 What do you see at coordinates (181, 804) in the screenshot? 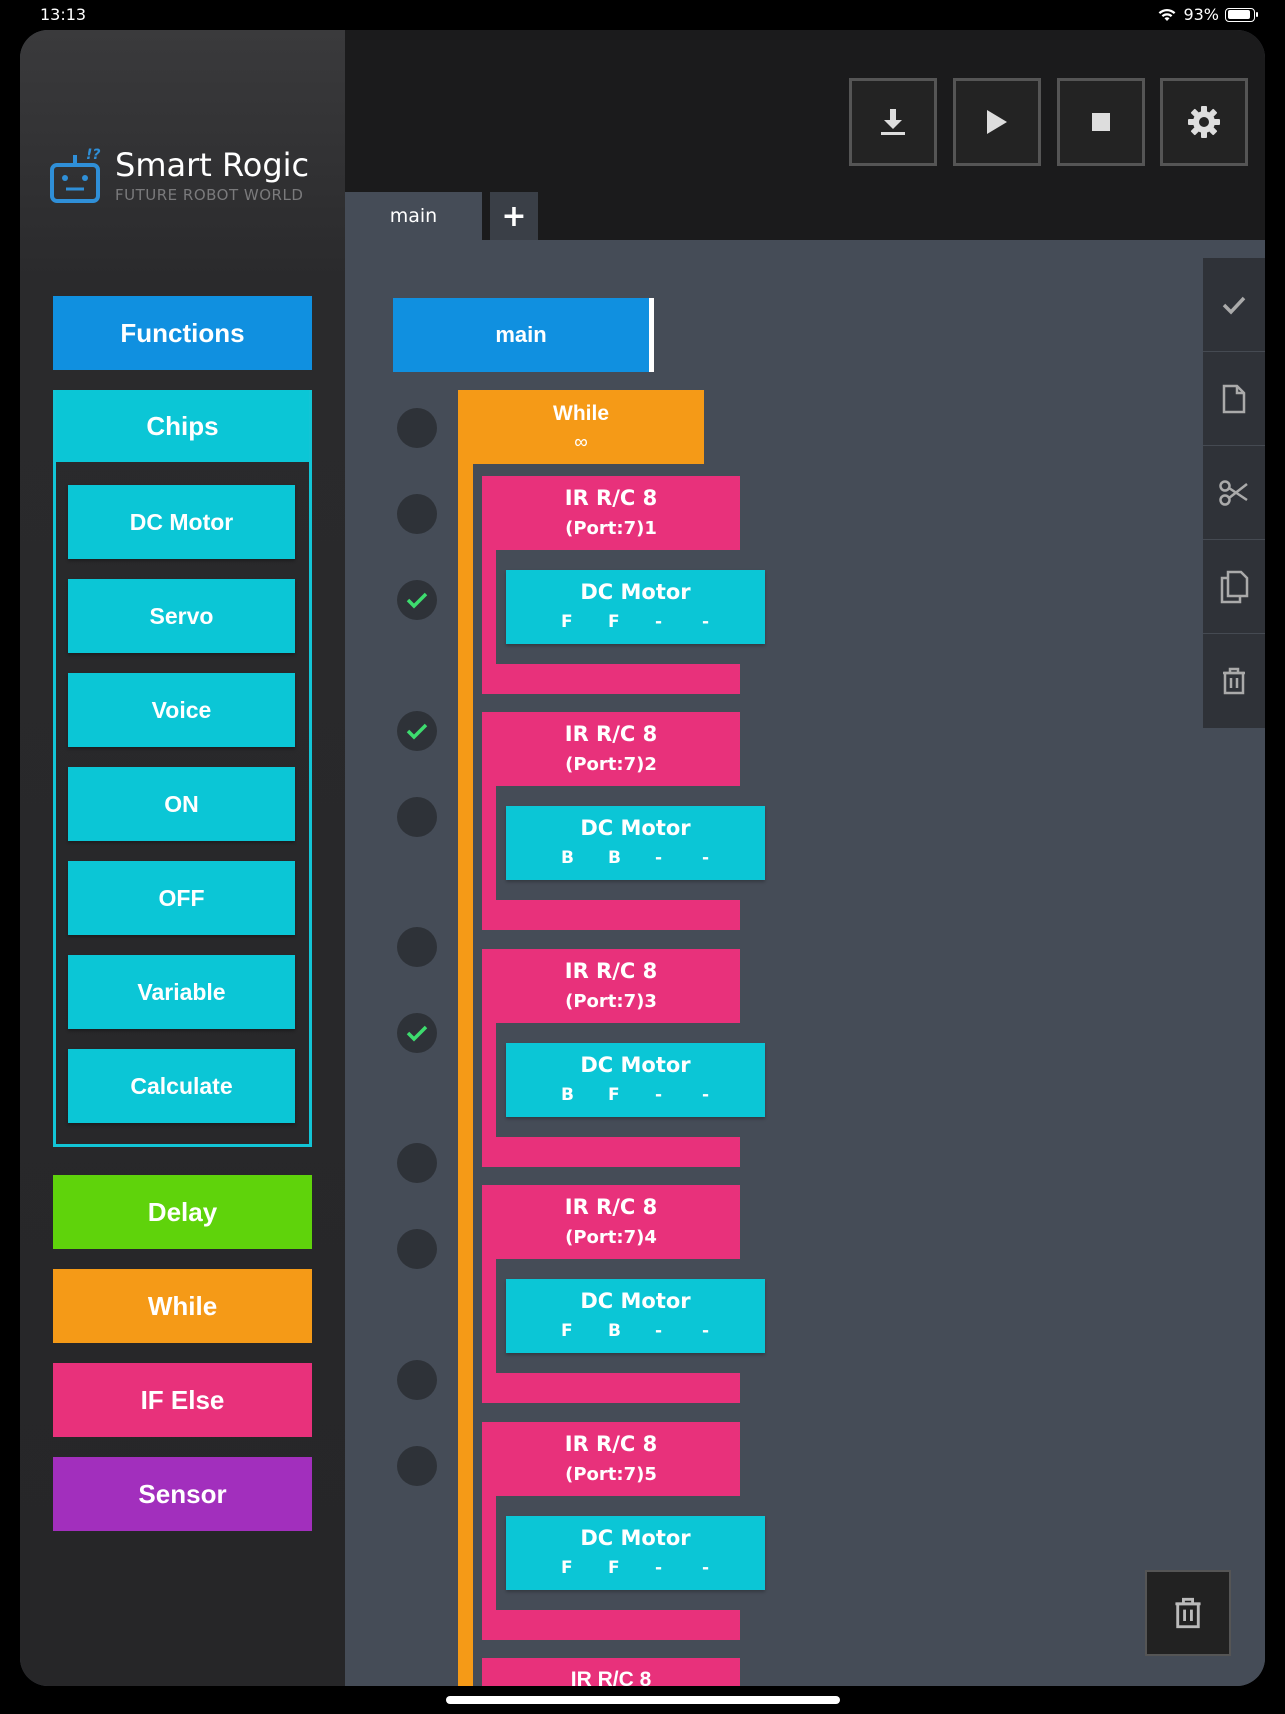
I see `chip-on: ON` at bounding box center [181, 804].